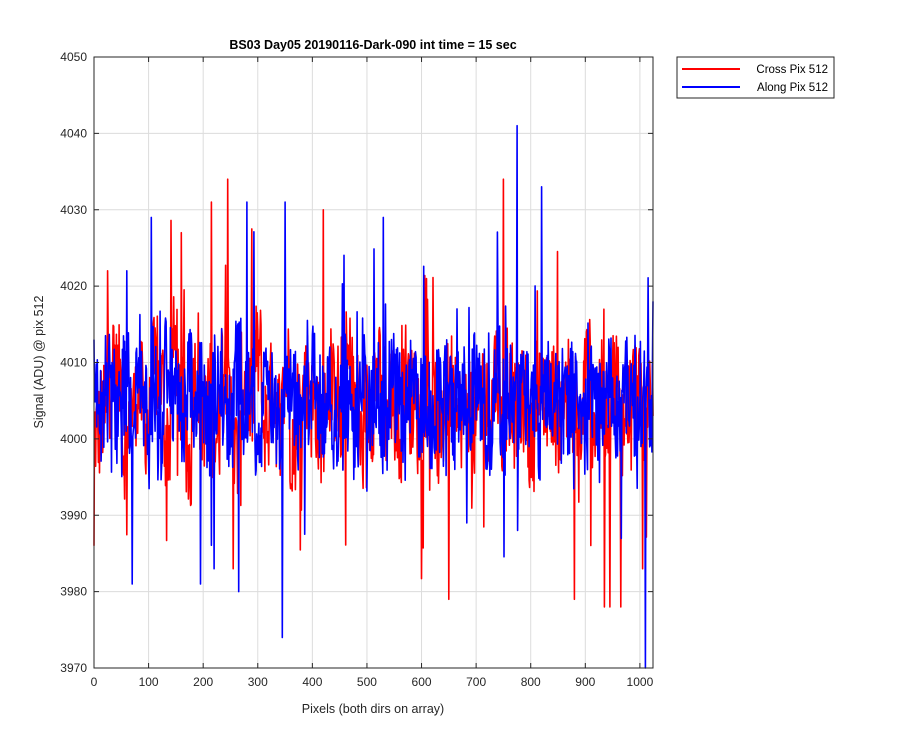  What do you see at coordinates (585, 682) in the screenshot?
I see `x-tick-label: 900` at bounding box center [585, 682].